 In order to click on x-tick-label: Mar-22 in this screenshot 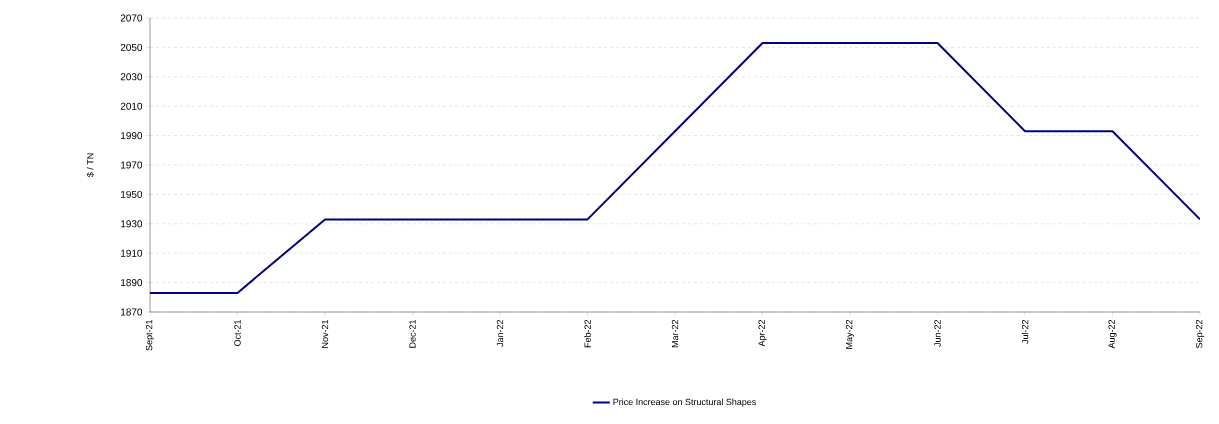, I will do `click(675, 333)`.